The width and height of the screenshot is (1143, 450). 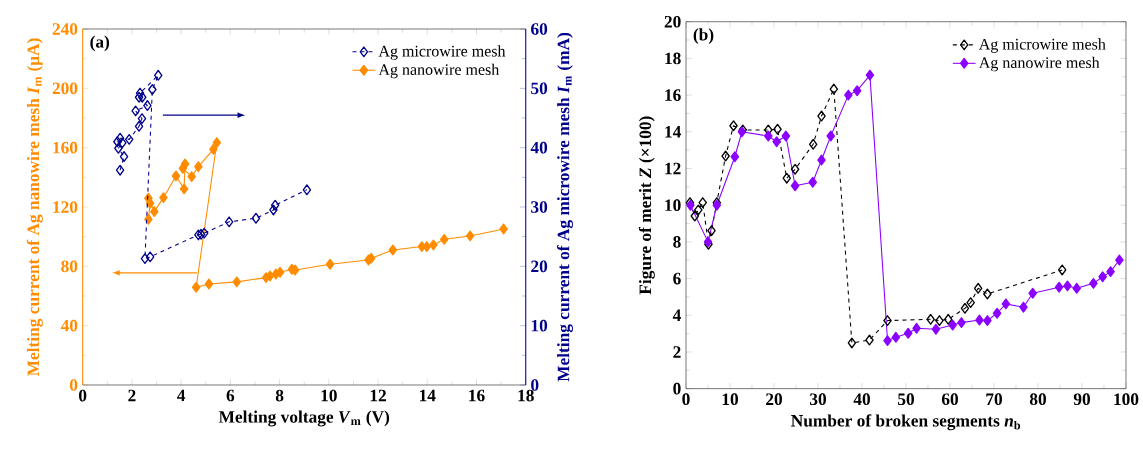 What do you see at coordinates (34, 207) in the screenshot?
I see `y-axis-title: Melting current of Ag nanowire mesh I$_{m}$ (μA)` at bounding box center [34, 207].